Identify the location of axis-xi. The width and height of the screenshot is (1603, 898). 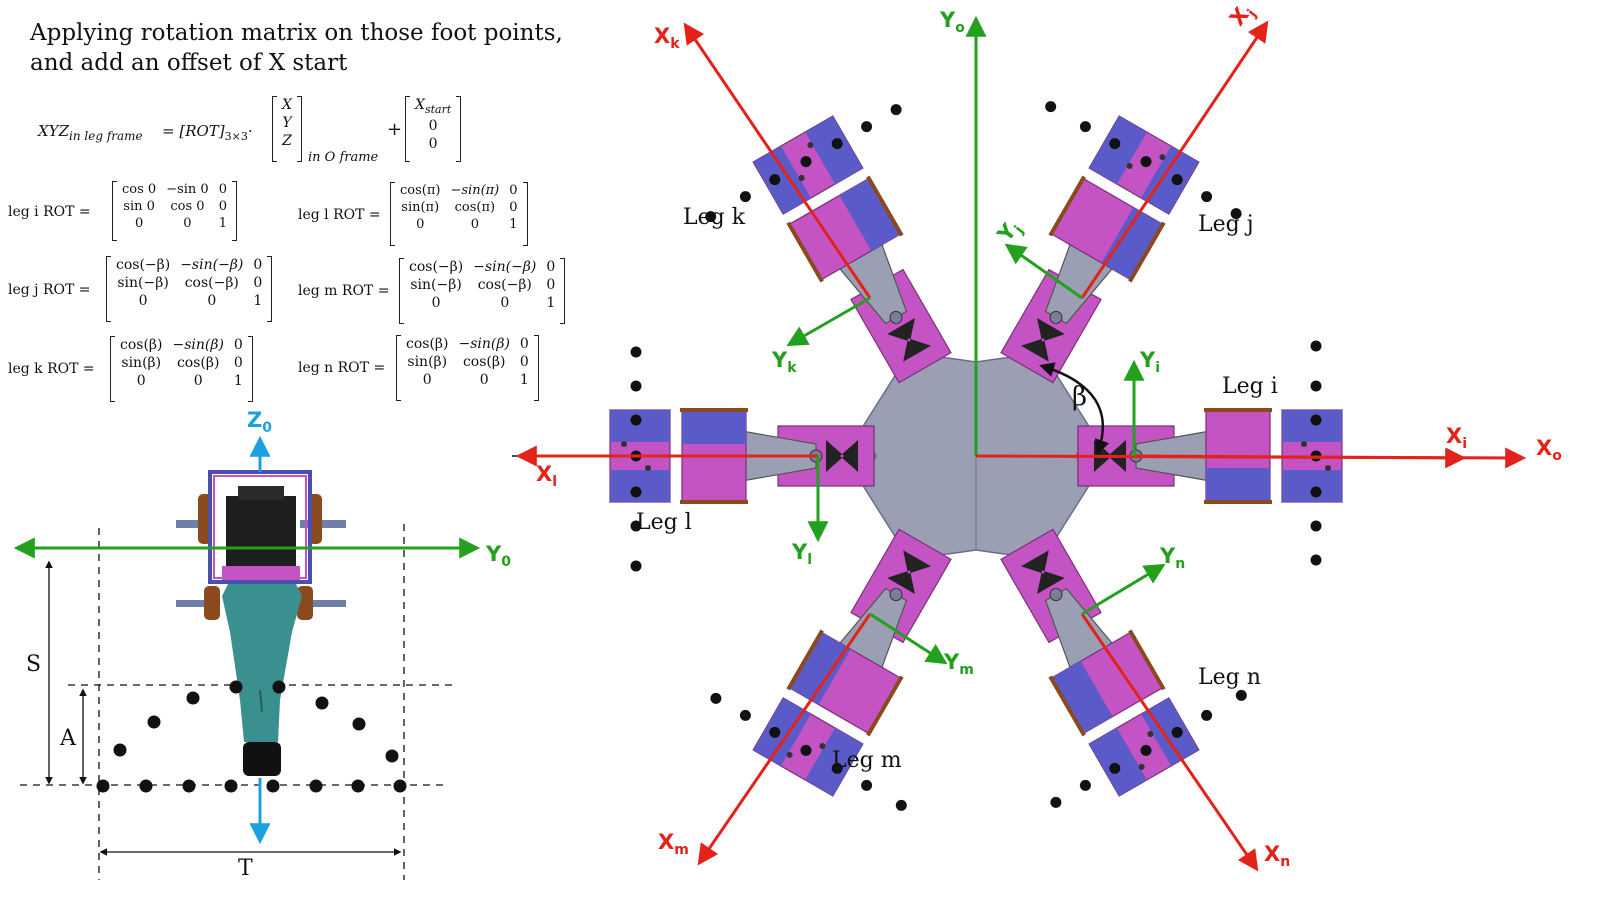
(1300, 458).